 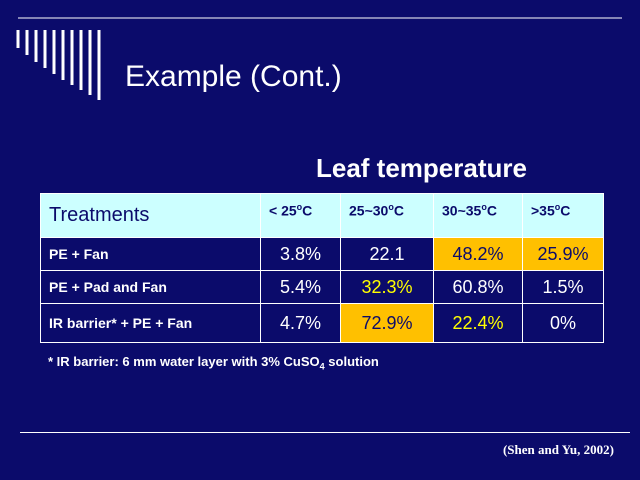 What do you see at coordinates (300, 254) in the screenshot?
I see `cell: 3.8%` at bounding box center [300, 254].